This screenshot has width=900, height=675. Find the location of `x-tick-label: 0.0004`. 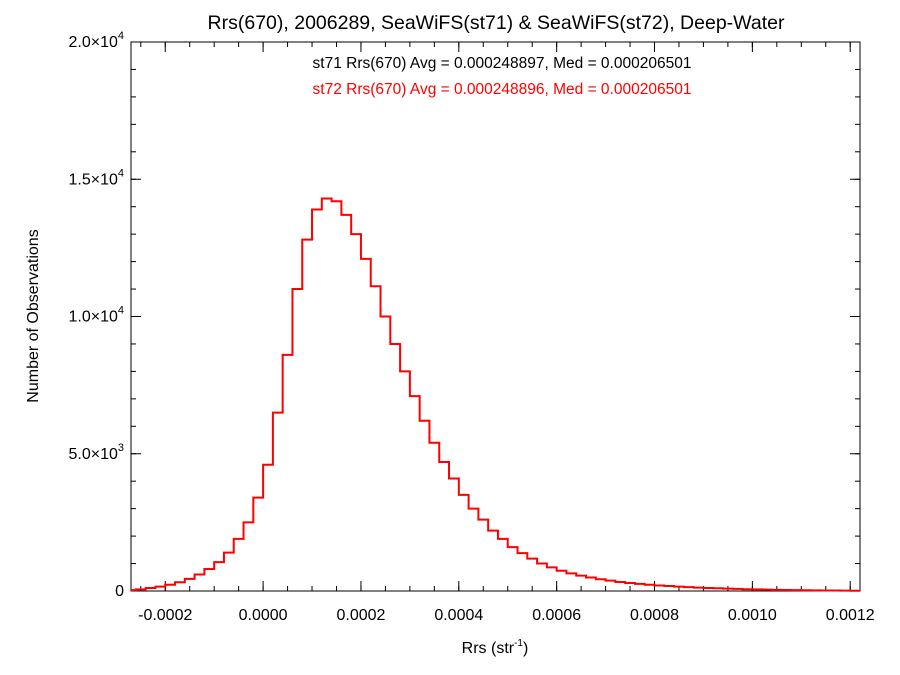

x-tick-label: 0.0004 is located at coordinates (458, 615).